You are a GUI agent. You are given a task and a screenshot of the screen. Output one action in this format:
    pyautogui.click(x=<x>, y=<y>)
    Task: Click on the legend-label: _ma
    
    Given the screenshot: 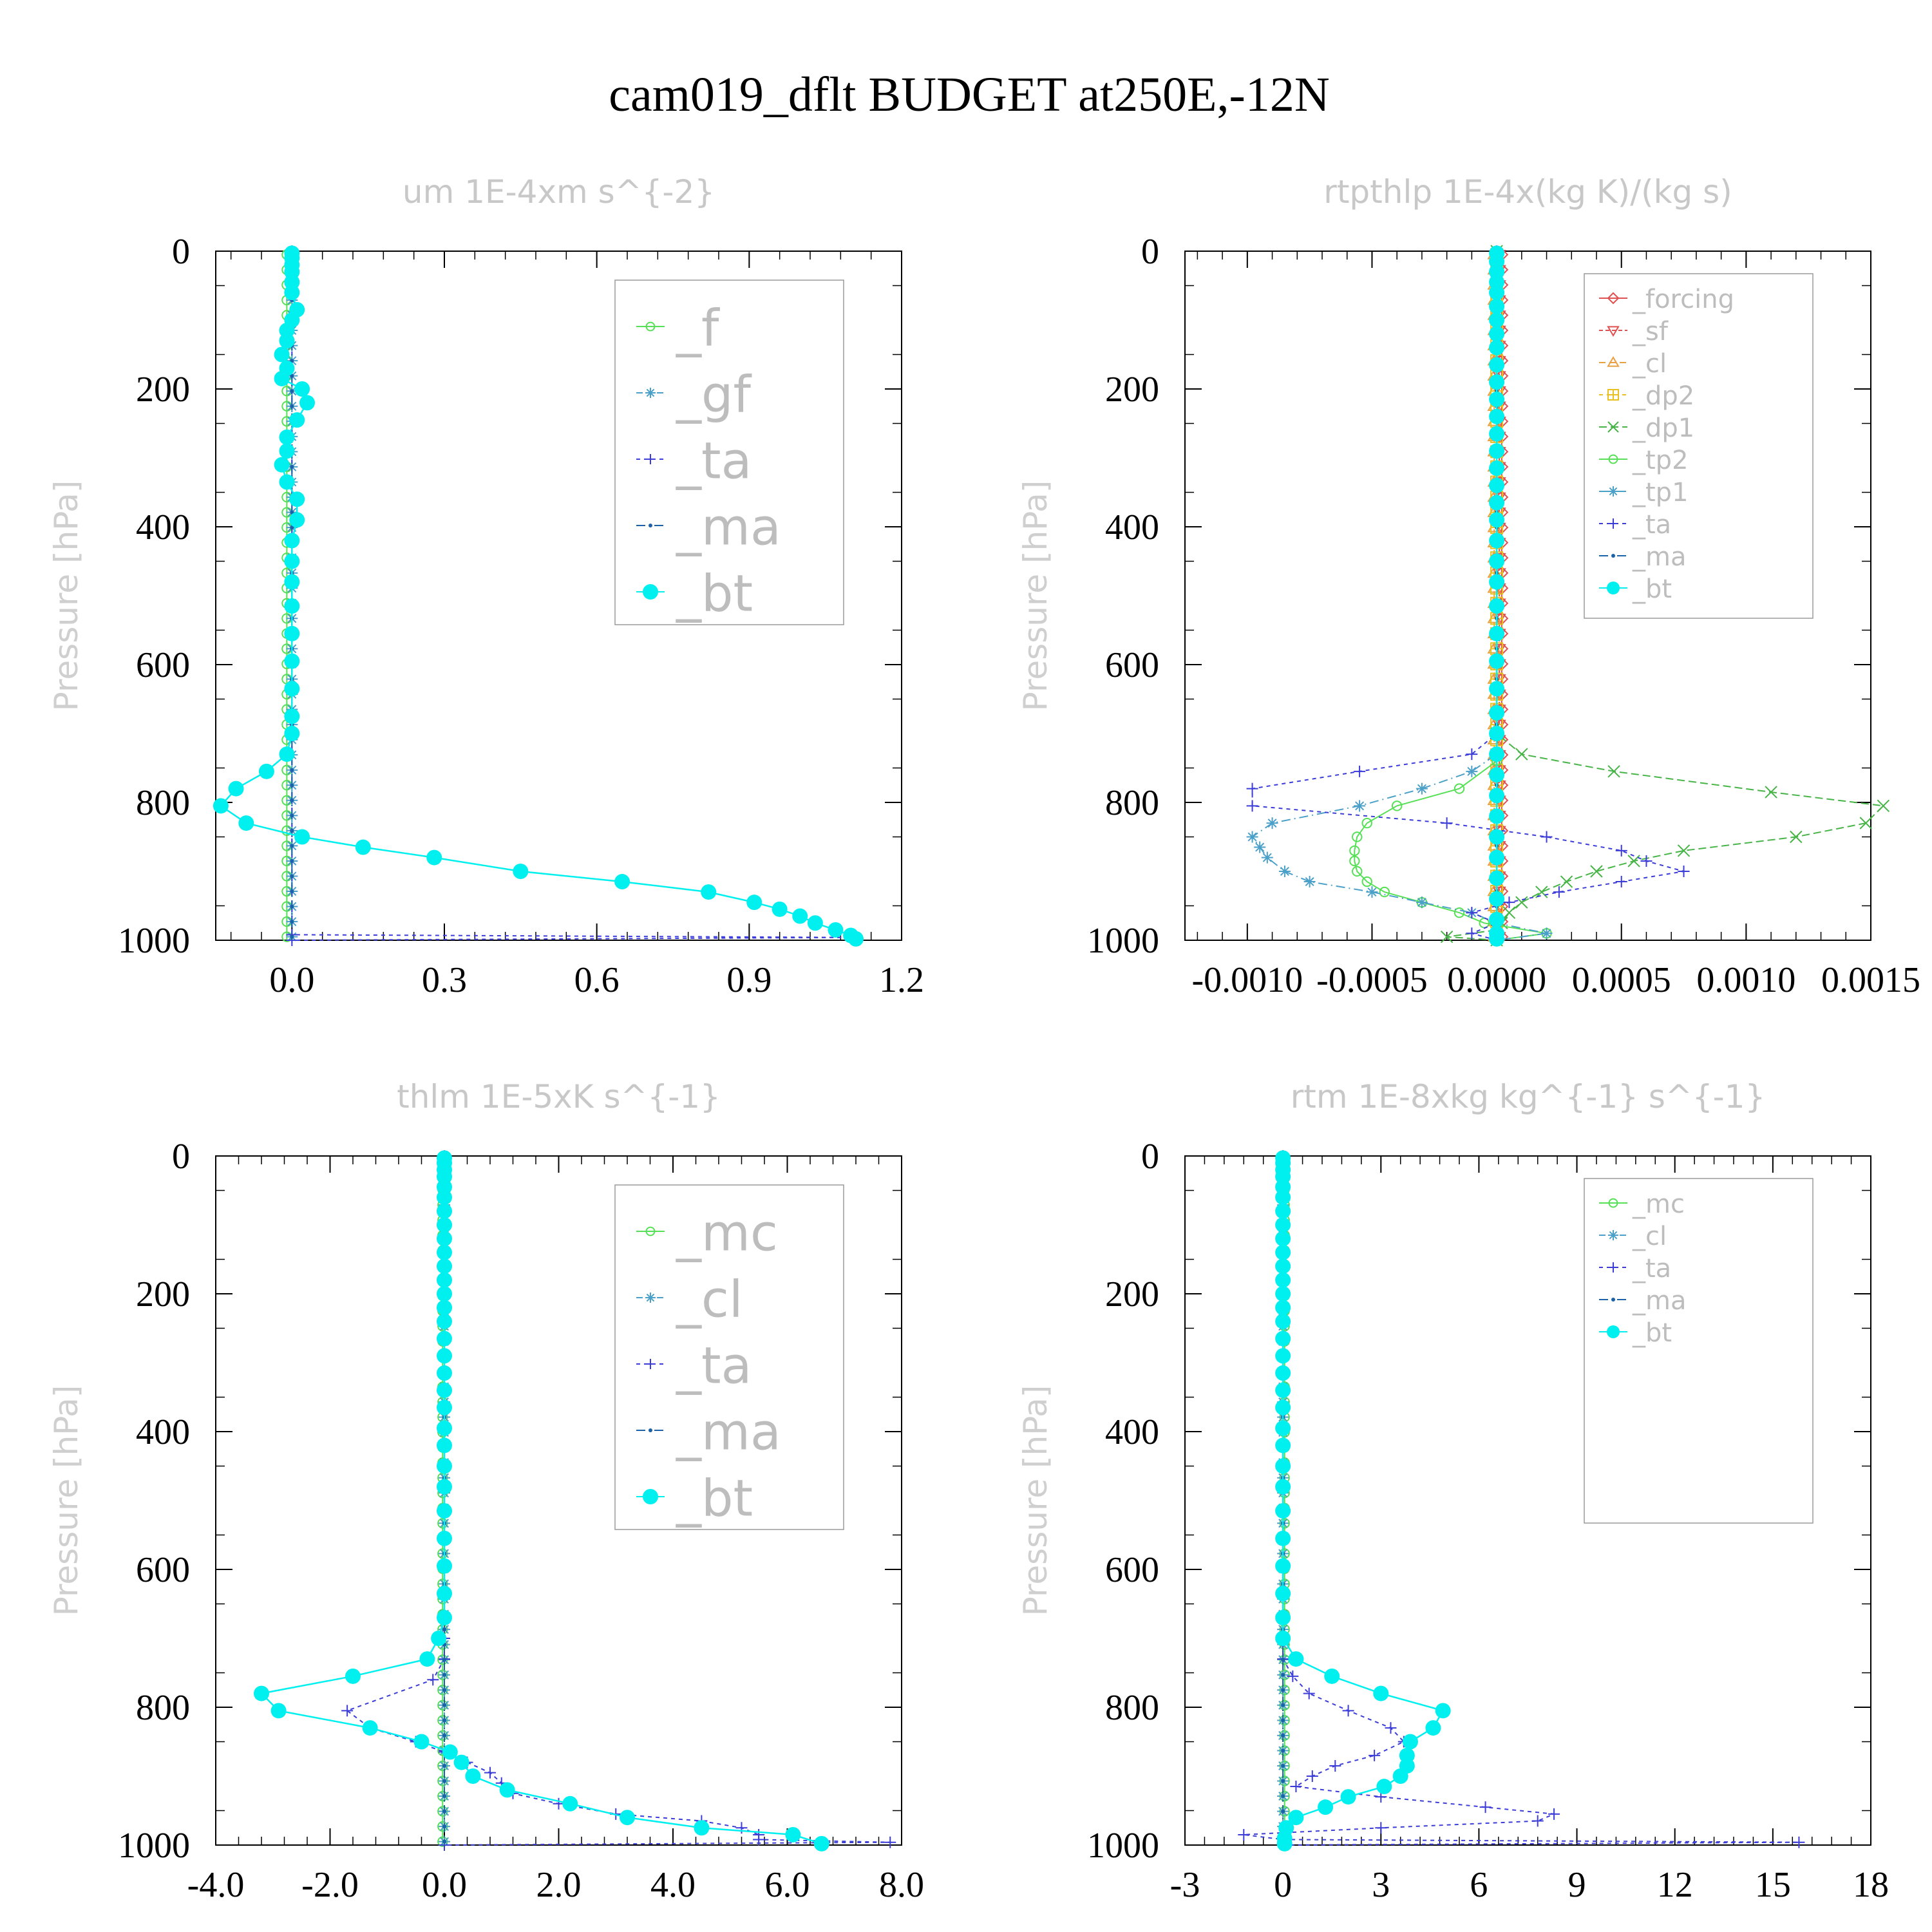 What is the action you would take?
    pyautogui.click(x=728, y=528)
    